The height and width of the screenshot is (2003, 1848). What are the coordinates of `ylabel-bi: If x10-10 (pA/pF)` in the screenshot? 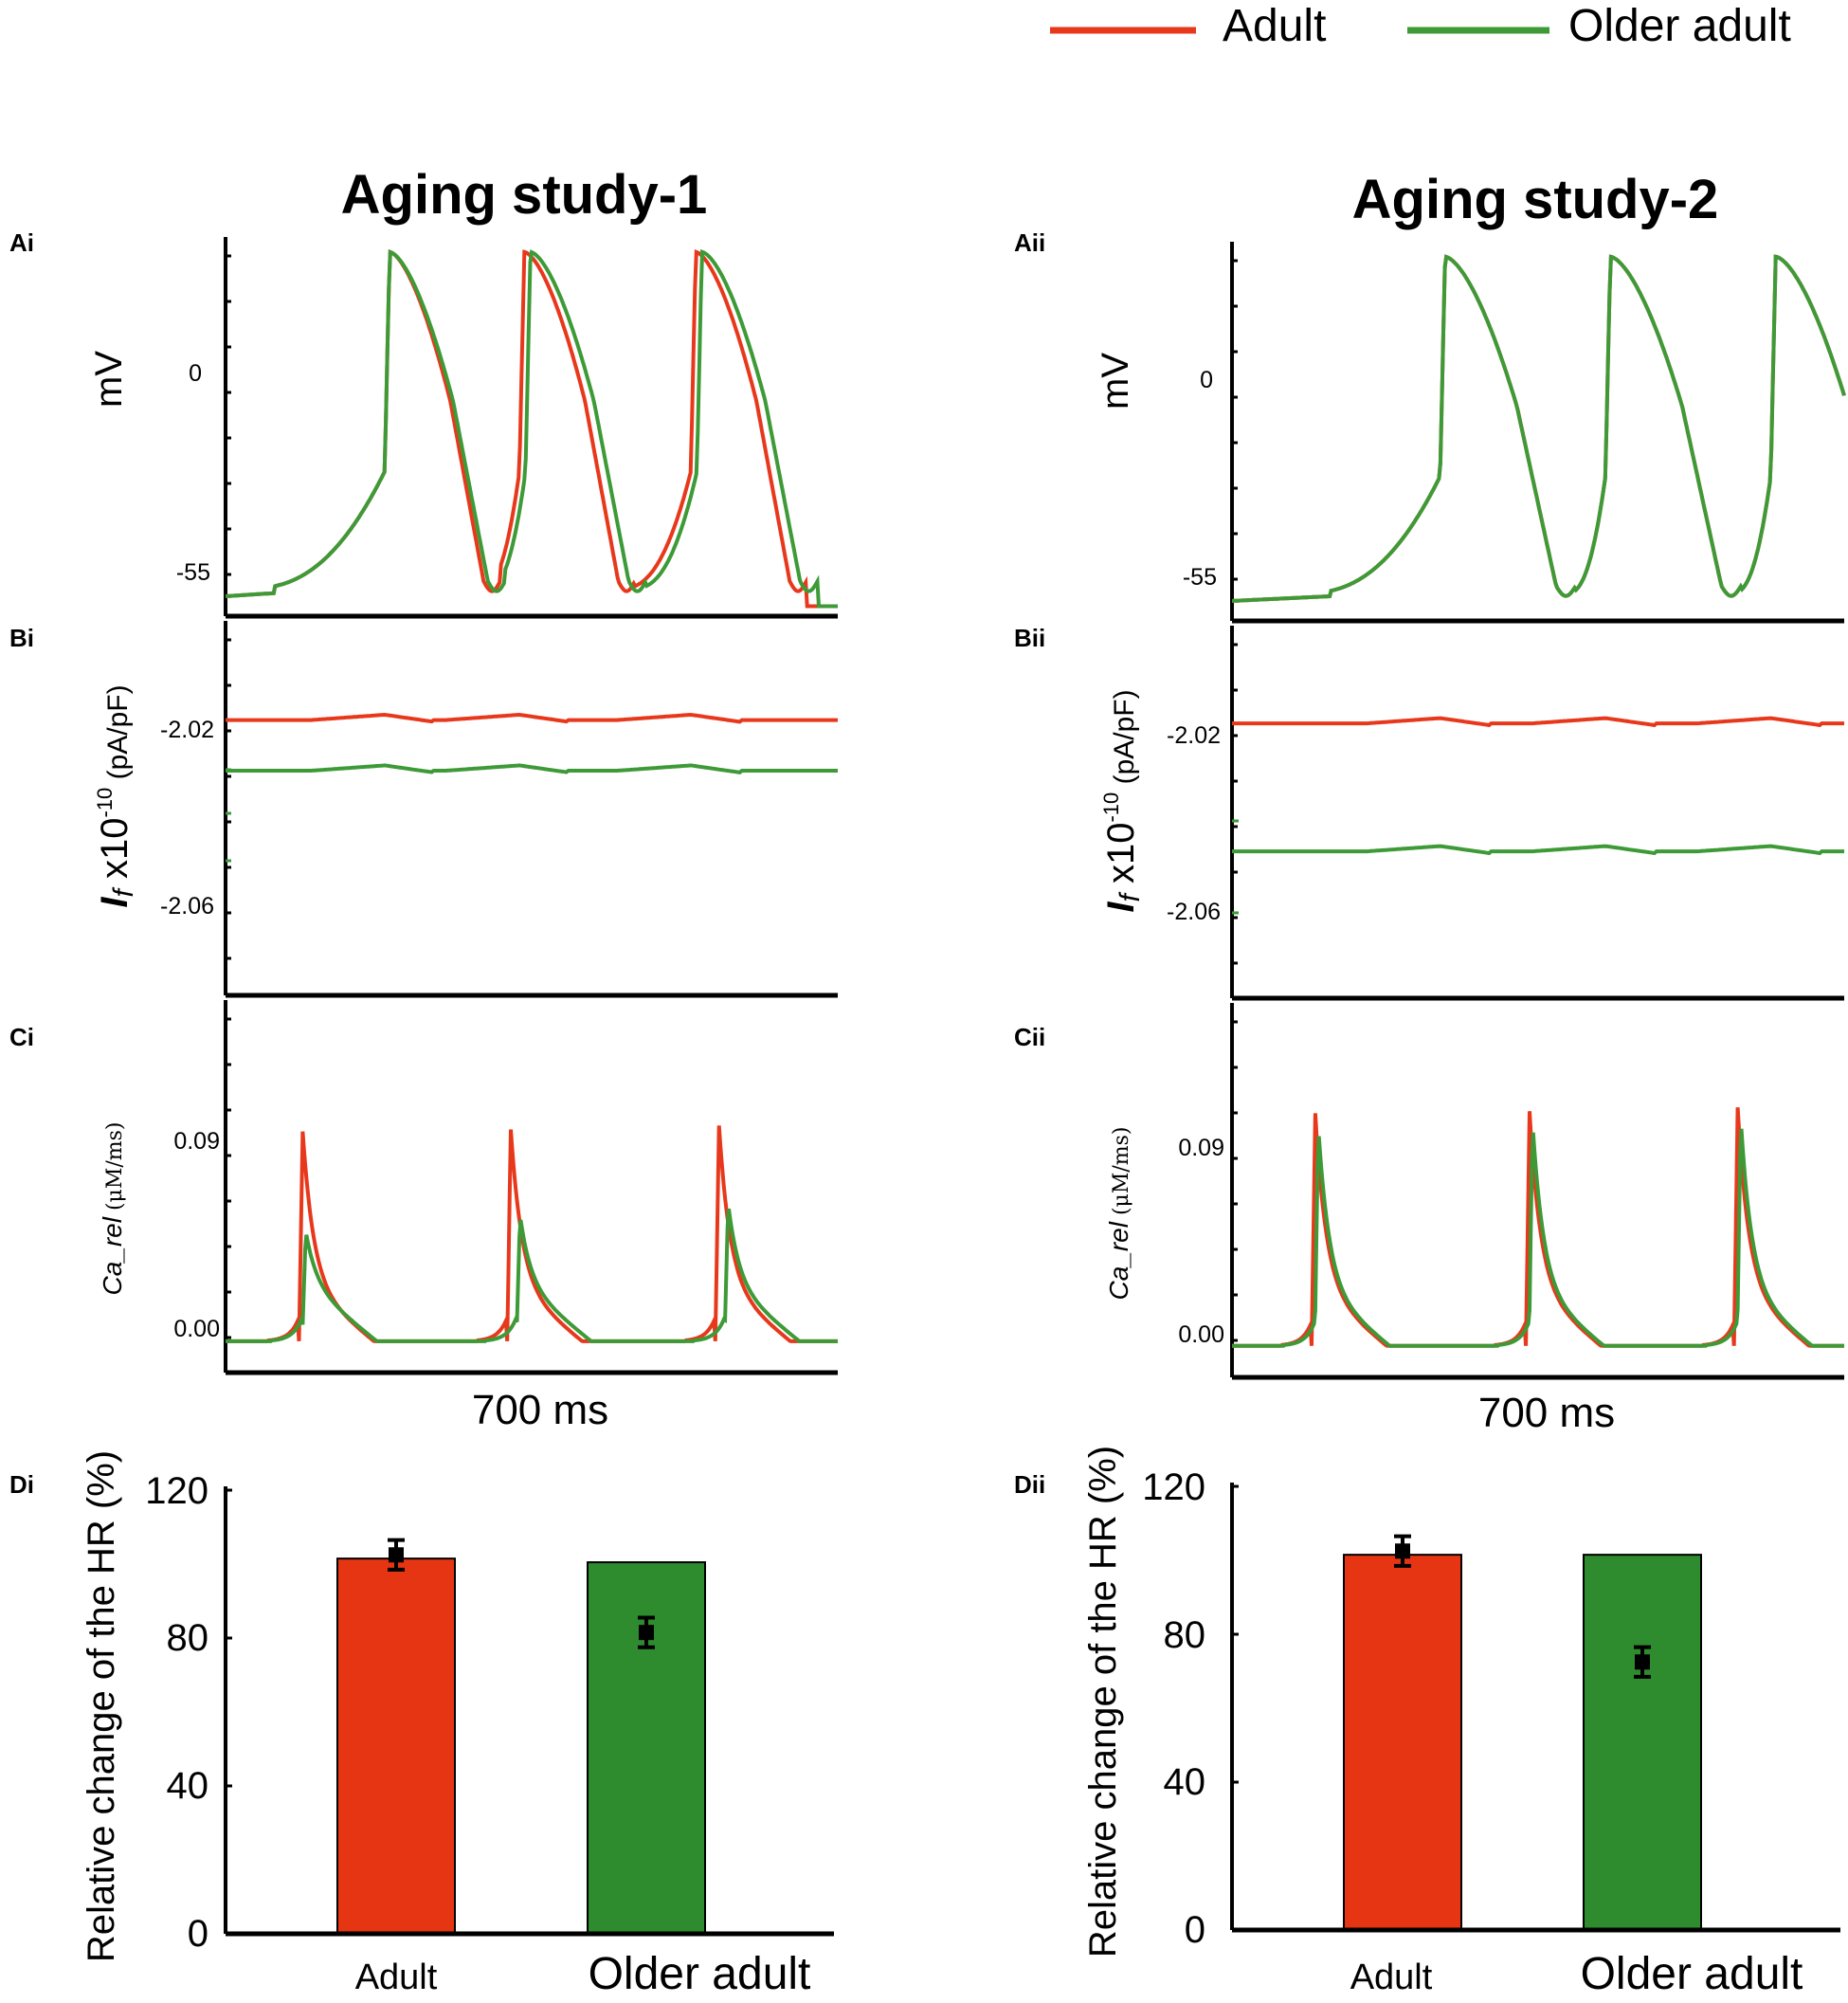 It's located at (116, 795).